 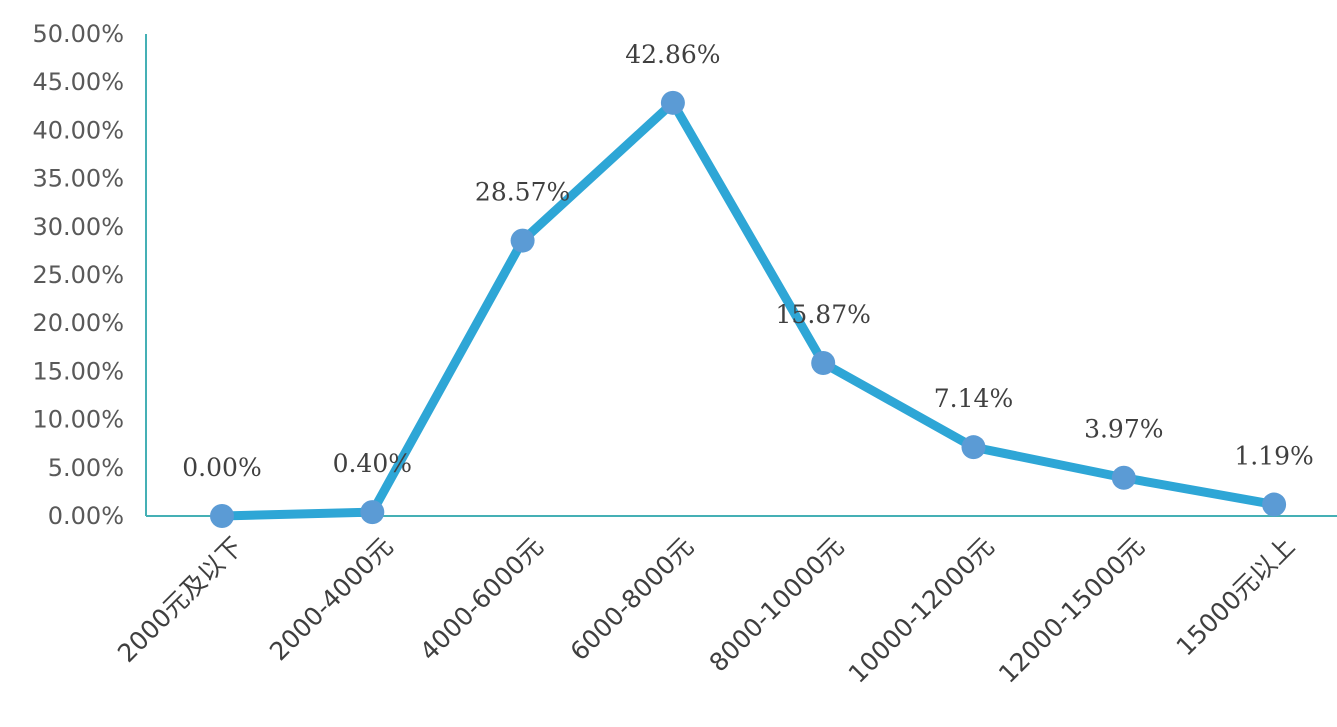 What do you see at coordinates (777, 605) in the screenshot?
I see `x-category-label: 8000-10000元` at bounding box center [777, 605].